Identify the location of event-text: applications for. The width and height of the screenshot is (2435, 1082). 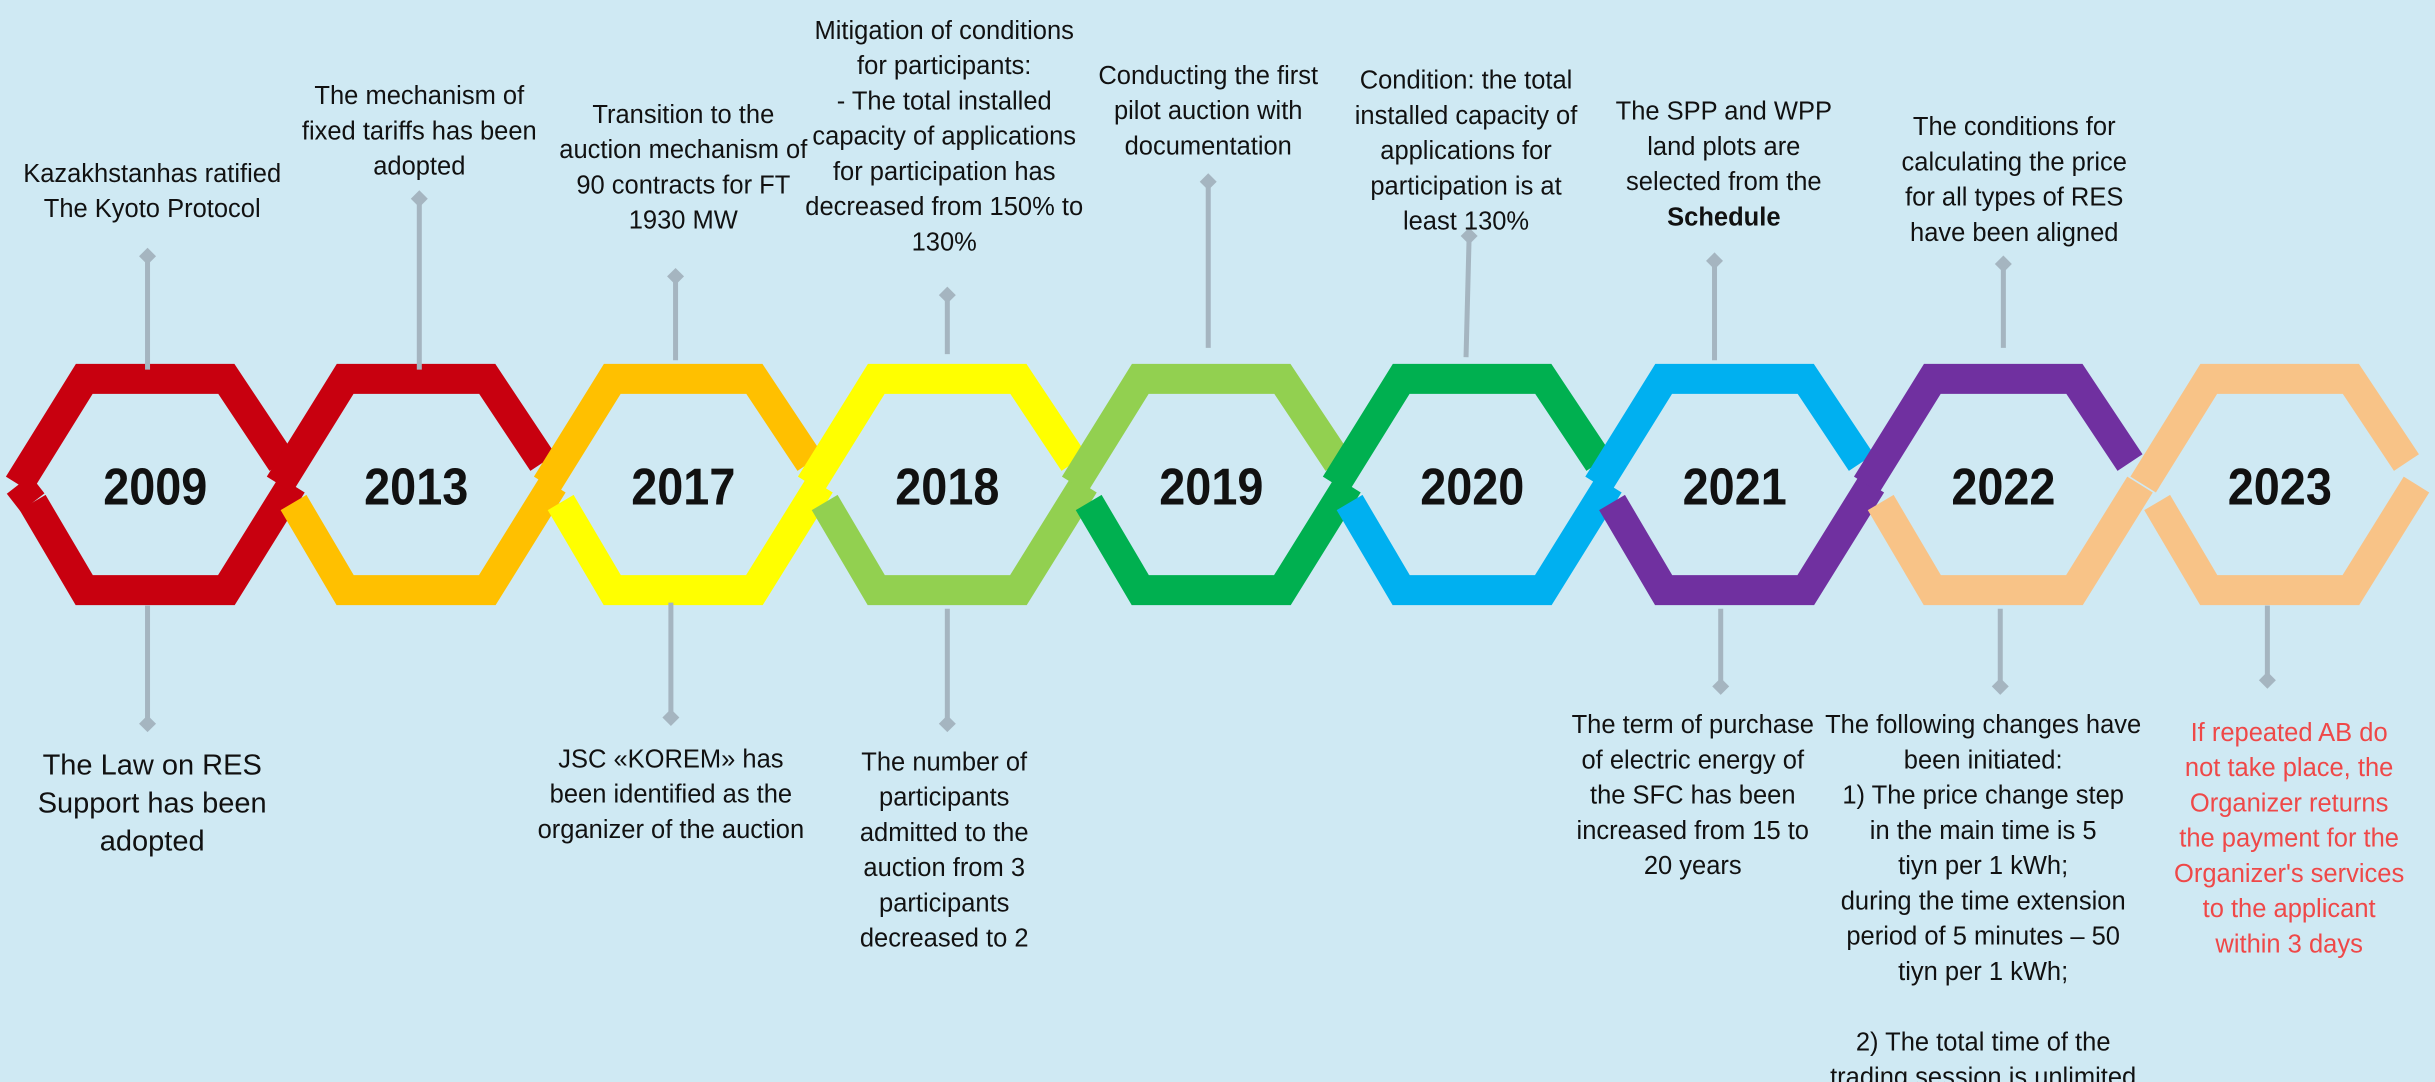
(1466, 151).